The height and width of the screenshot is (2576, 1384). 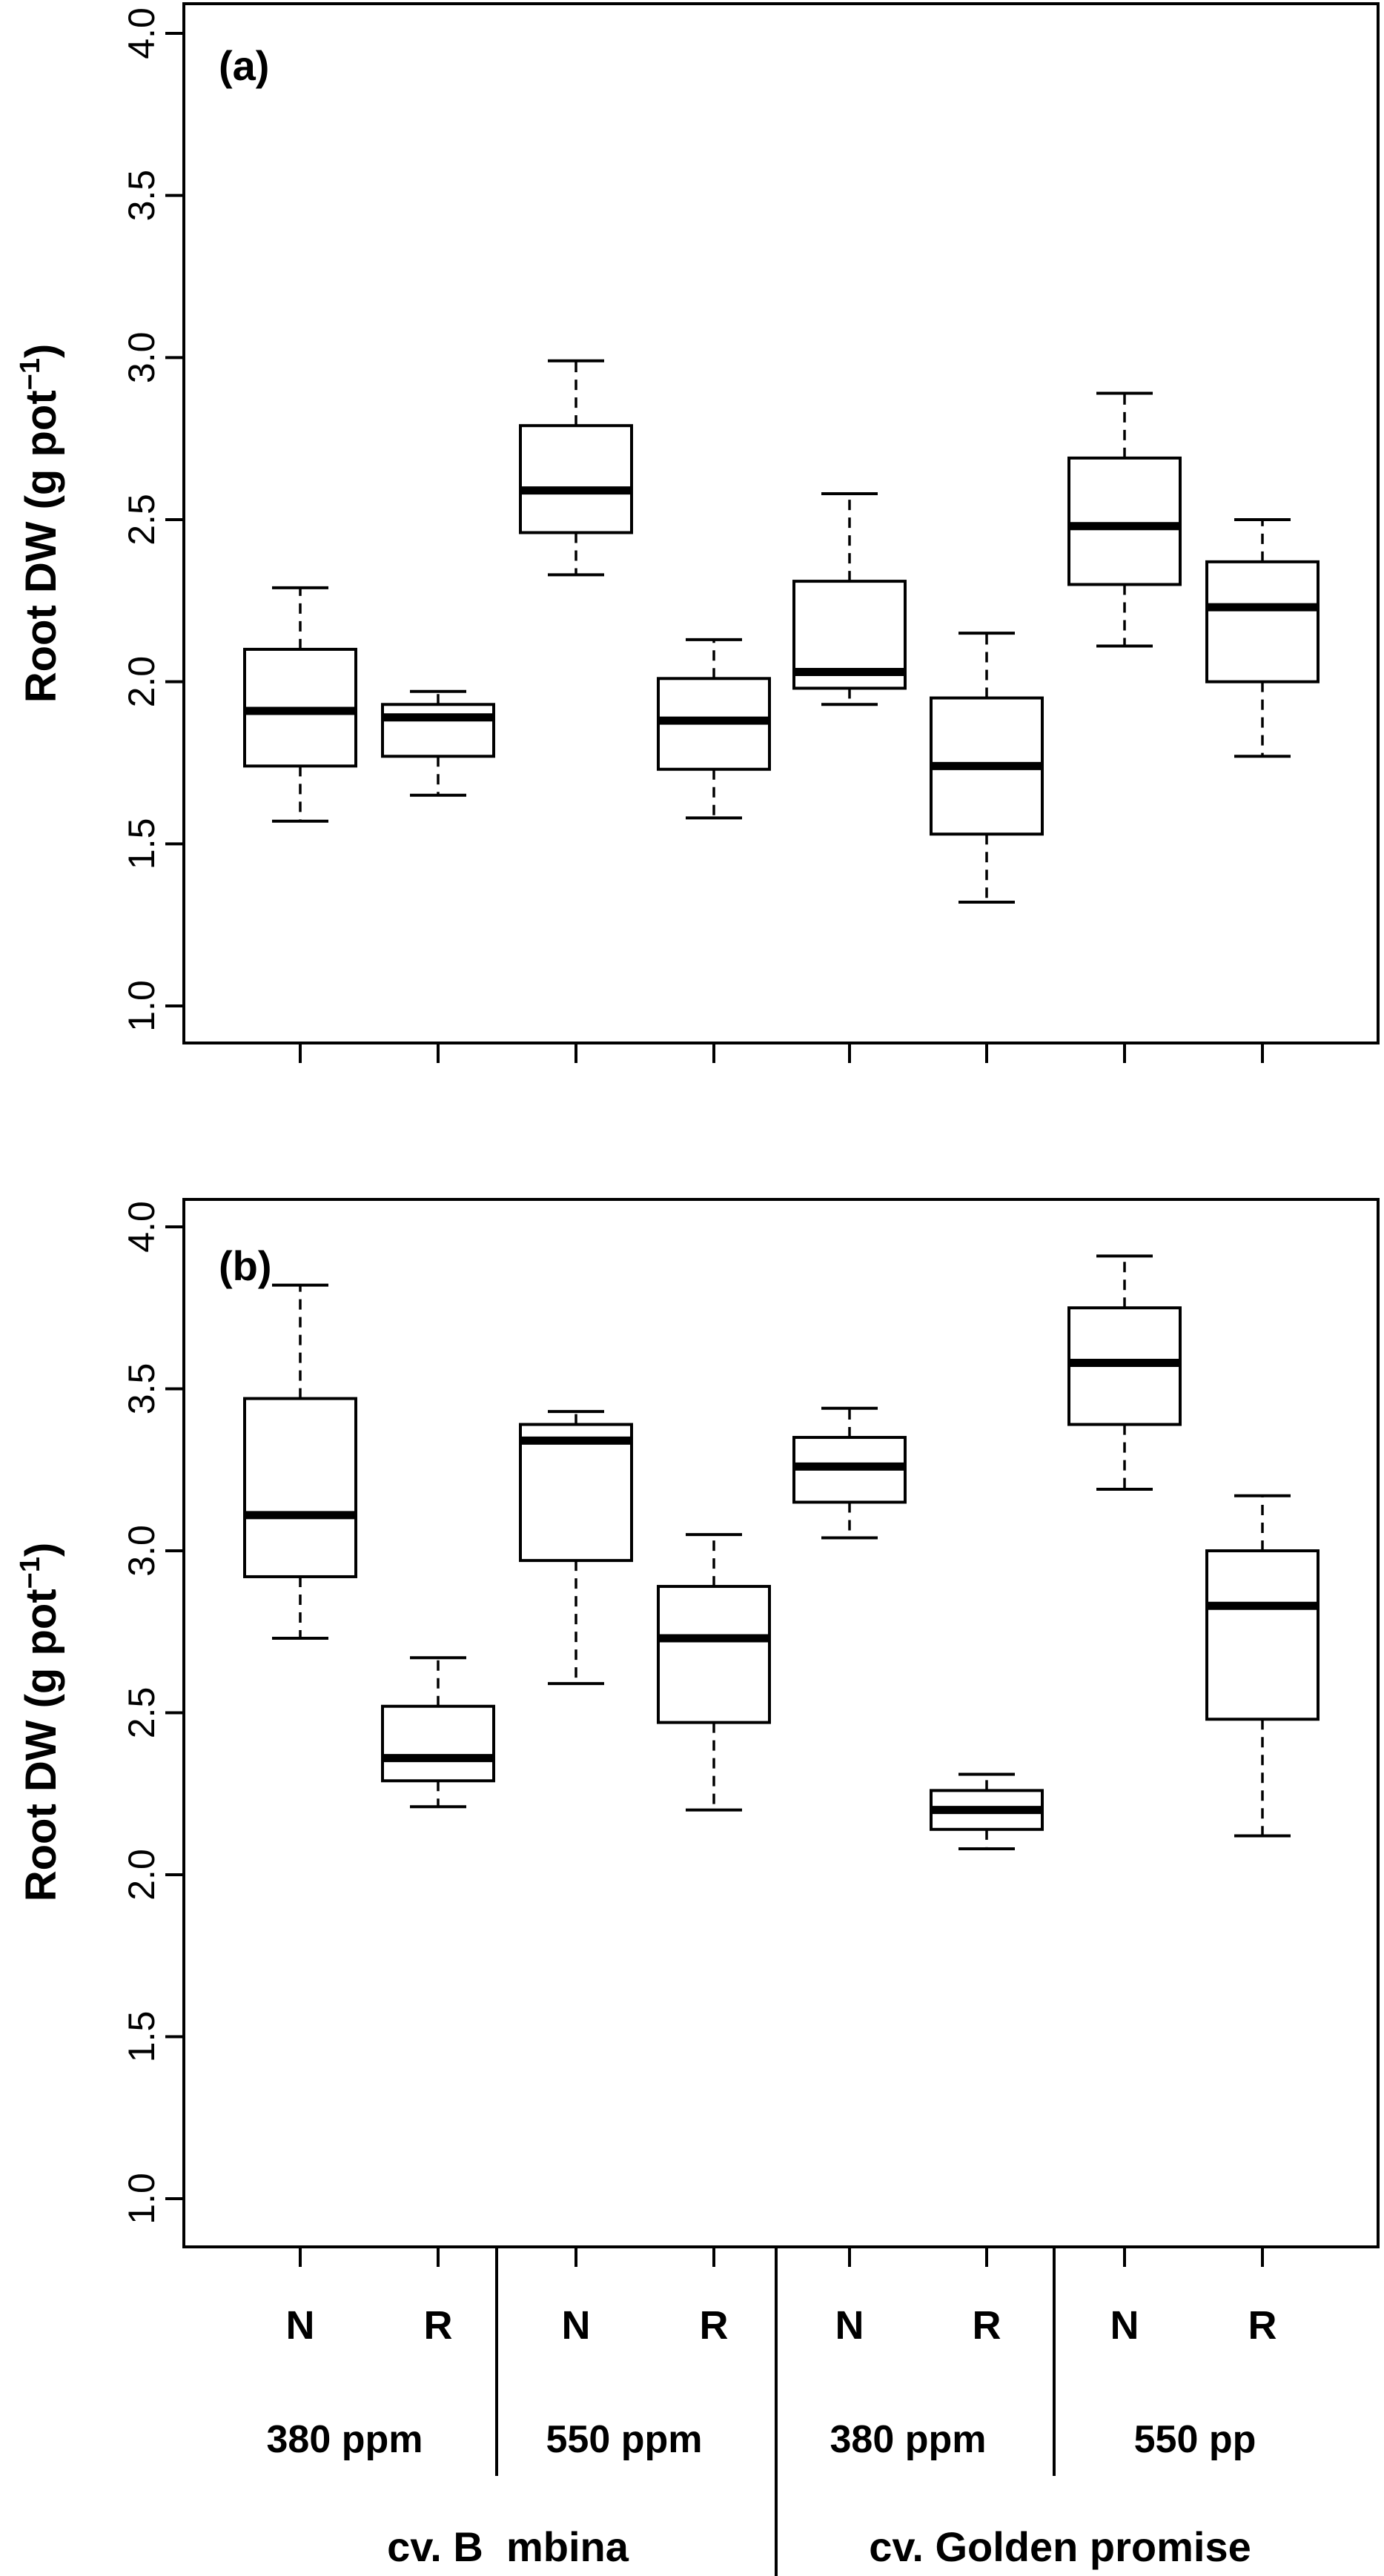 I want to click on y-tick-label-a-5: 3.5, so click(x=142, y=196).